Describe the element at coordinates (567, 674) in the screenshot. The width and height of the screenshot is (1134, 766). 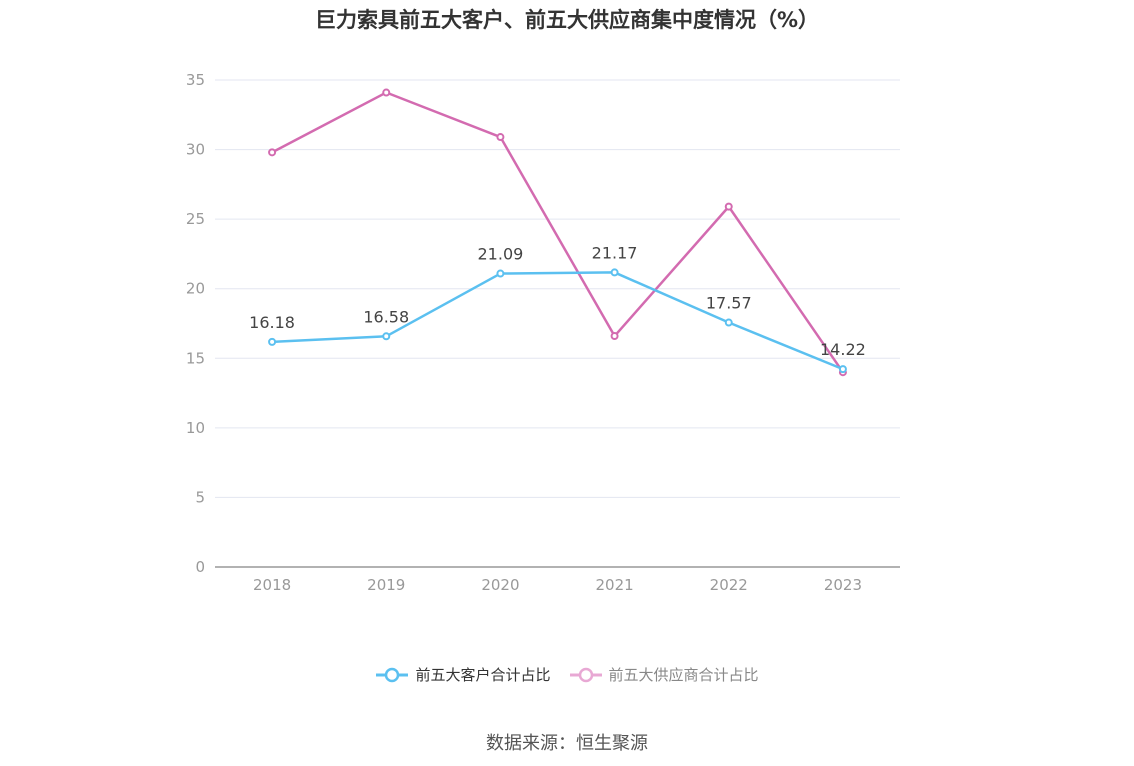
I see `legend: 前五大客户合计占比 前五大供应商合计占比` at that location.